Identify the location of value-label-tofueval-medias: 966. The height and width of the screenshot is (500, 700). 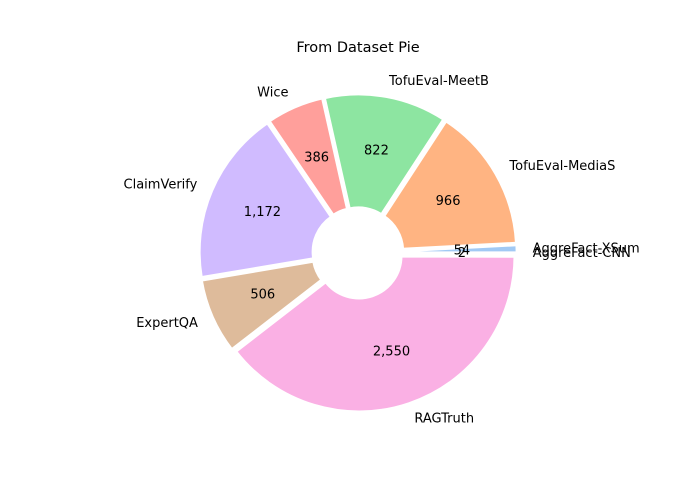
(448, 201).